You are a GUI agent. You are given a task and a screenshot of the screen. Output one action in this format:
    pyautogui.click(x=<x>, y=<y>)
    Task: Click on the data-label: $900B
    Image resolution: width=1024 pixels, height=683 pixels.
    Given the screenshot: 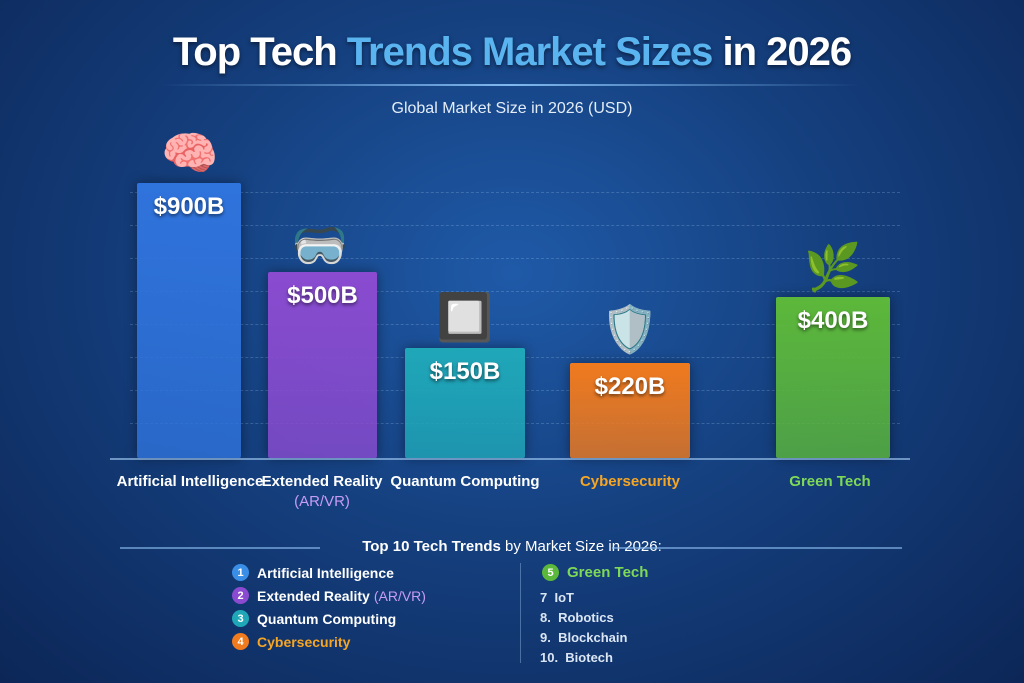 What is the action you would take?
    pyautogui.click(x=189, y=206)
    